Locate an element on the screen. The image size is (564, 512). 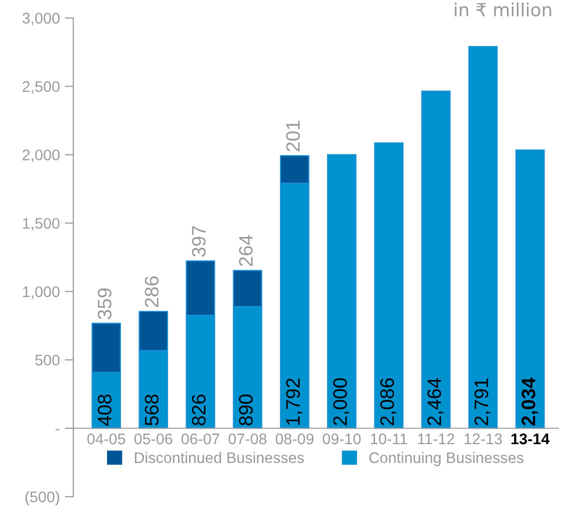
data-label: 2,086 is located at coordinates (388, 402).